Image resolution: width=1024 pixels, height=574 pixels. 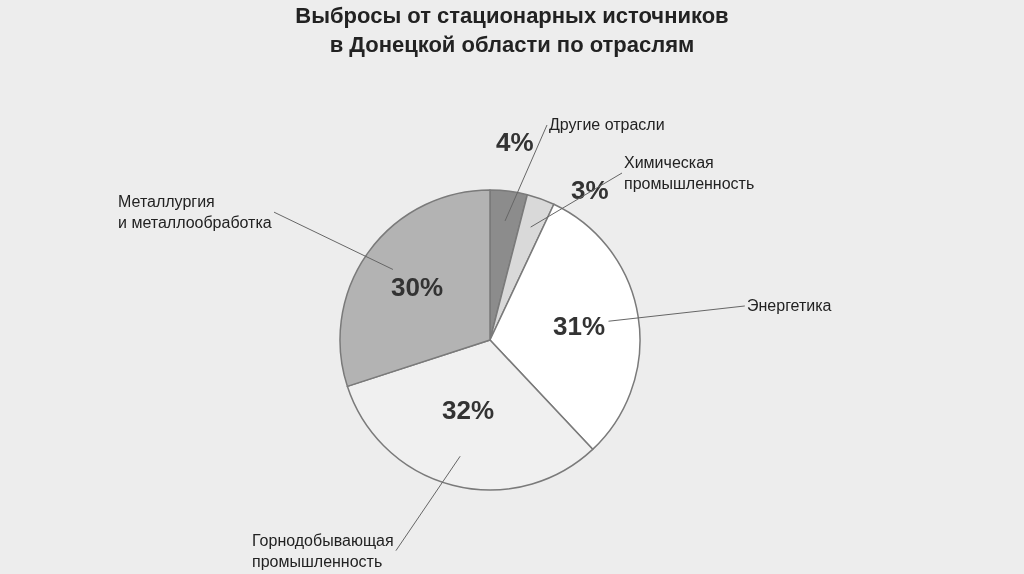 What do you see at coordinates (195, 212) in the screenshot?
I see `slice-label: Металлургия и металлообработка` at bounding box center [195, 212].